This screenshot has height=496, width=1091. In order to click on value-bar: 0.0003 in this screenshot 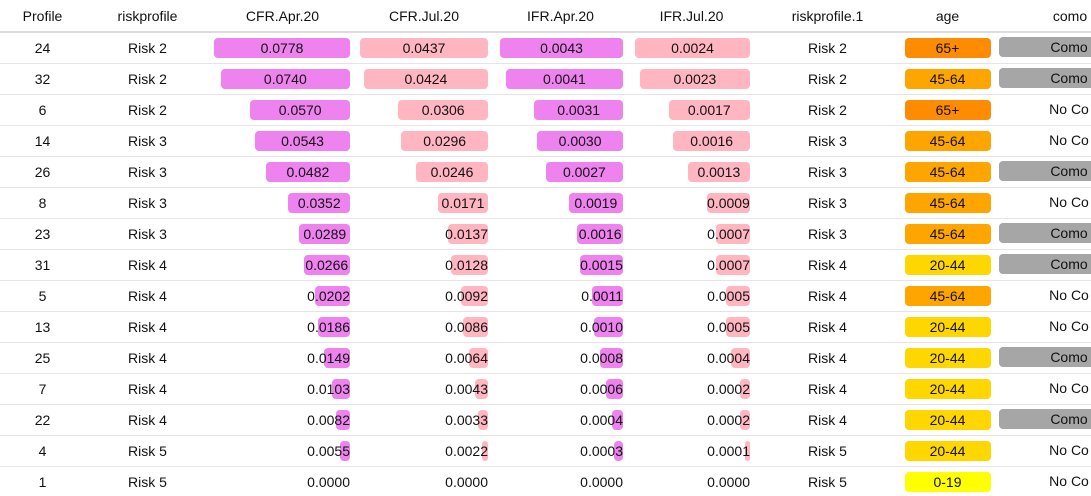, I will do `click(601, 451)`.